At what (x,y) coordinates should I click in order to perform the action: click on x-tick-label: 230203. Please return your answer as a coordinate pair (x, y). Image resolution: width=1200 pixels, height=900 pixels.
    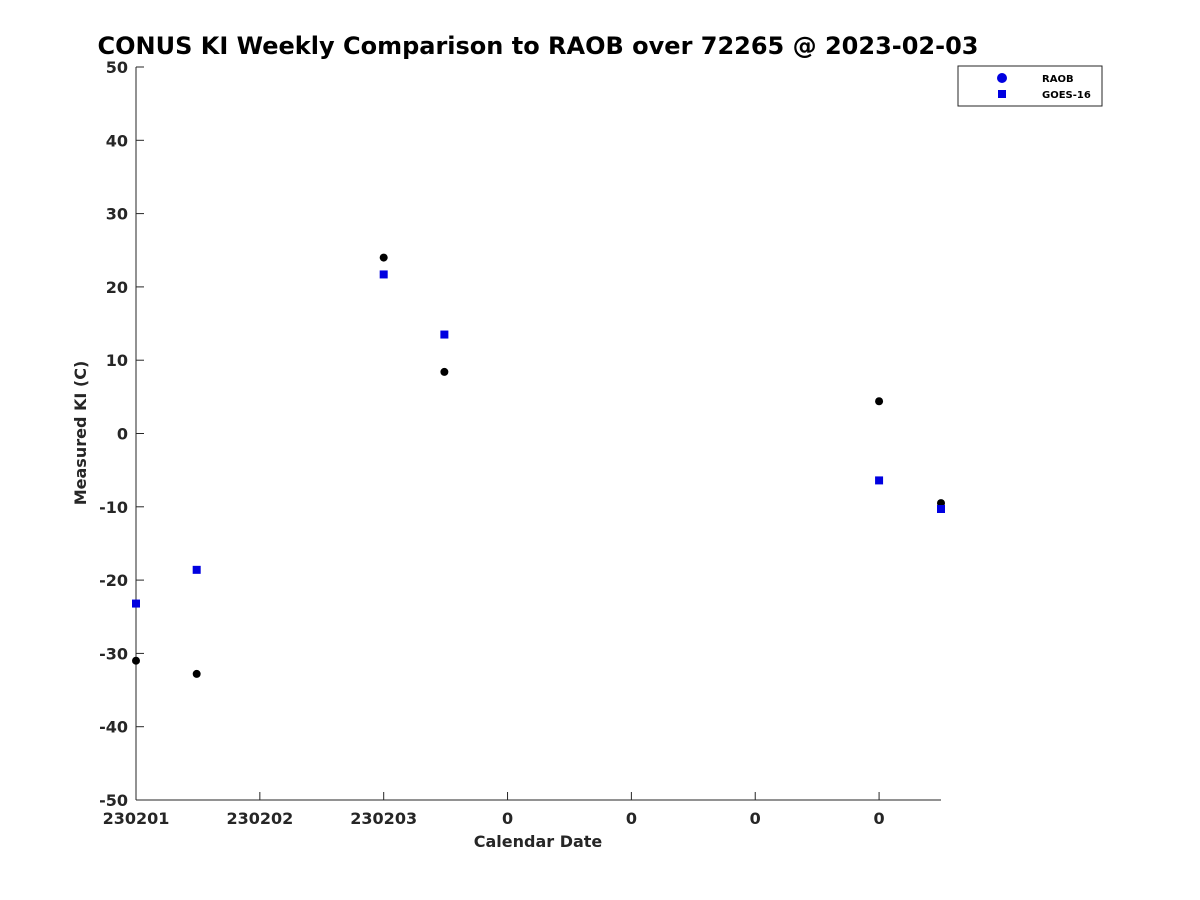
    Looking at the image, I should click on (383, 818).